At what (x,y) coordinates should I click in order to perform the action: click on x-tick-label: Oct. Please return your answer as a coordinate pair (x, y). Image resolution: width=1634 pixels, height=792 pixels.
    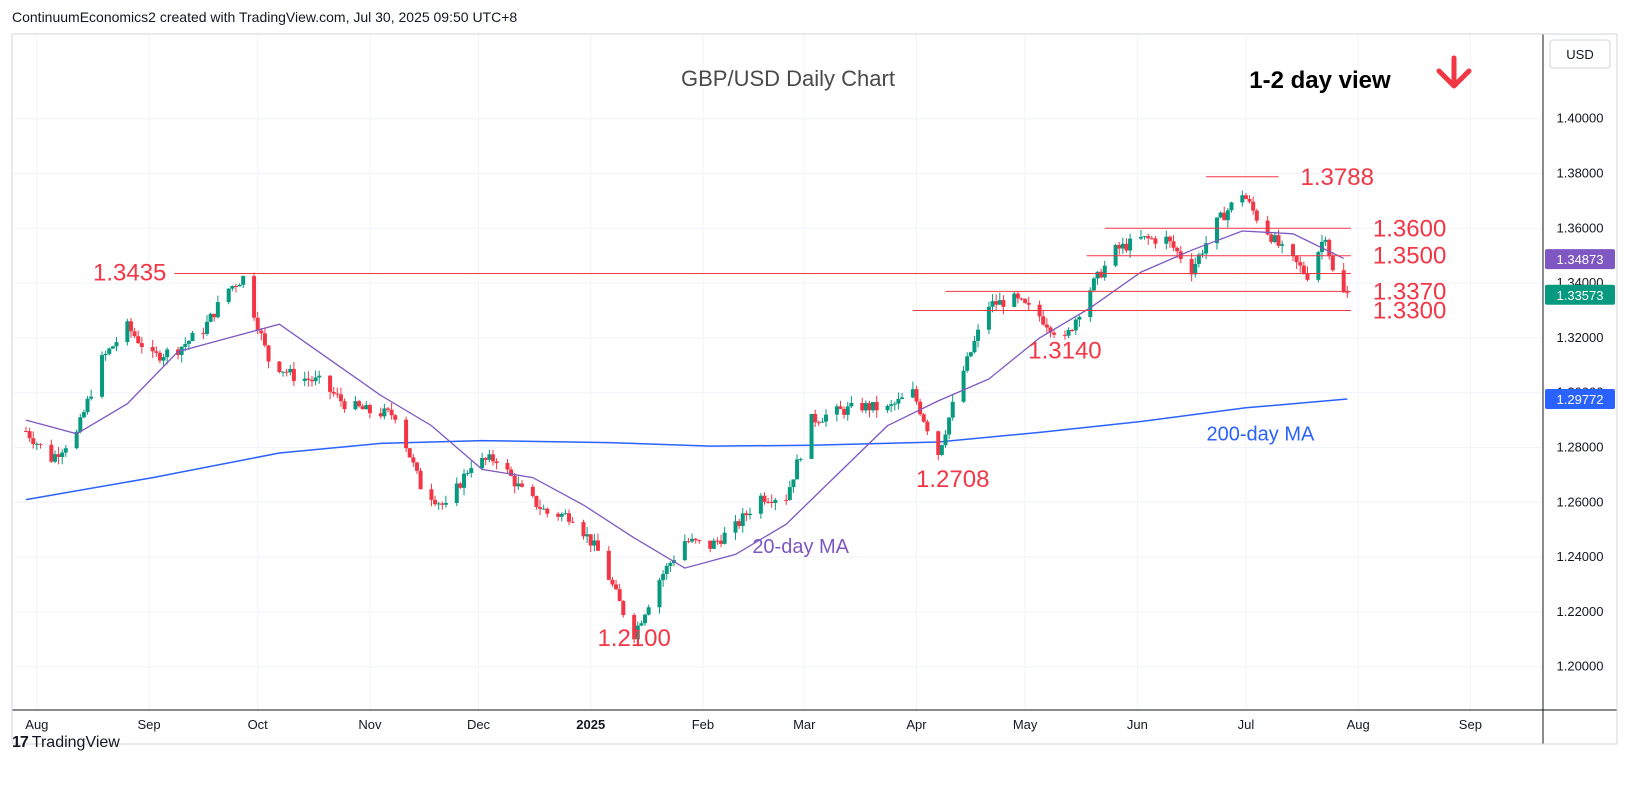
    Looking at the image, I should click on (258, 724).